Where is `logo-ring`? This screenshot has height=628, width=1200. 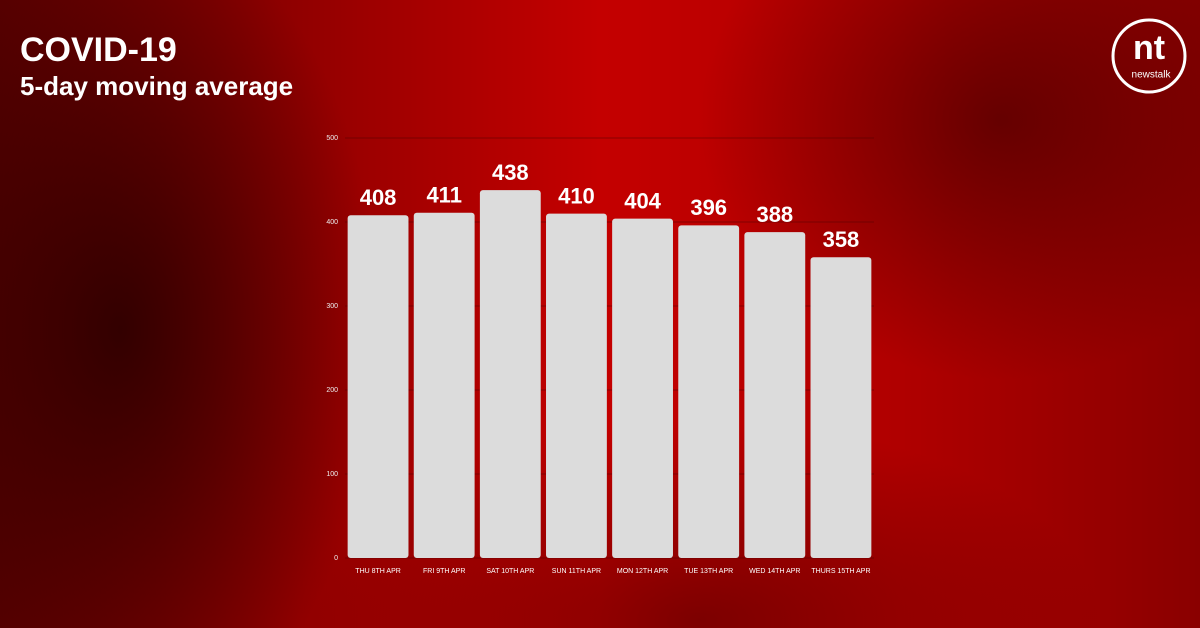 logo-ring is located at coordinates (1149, 56).